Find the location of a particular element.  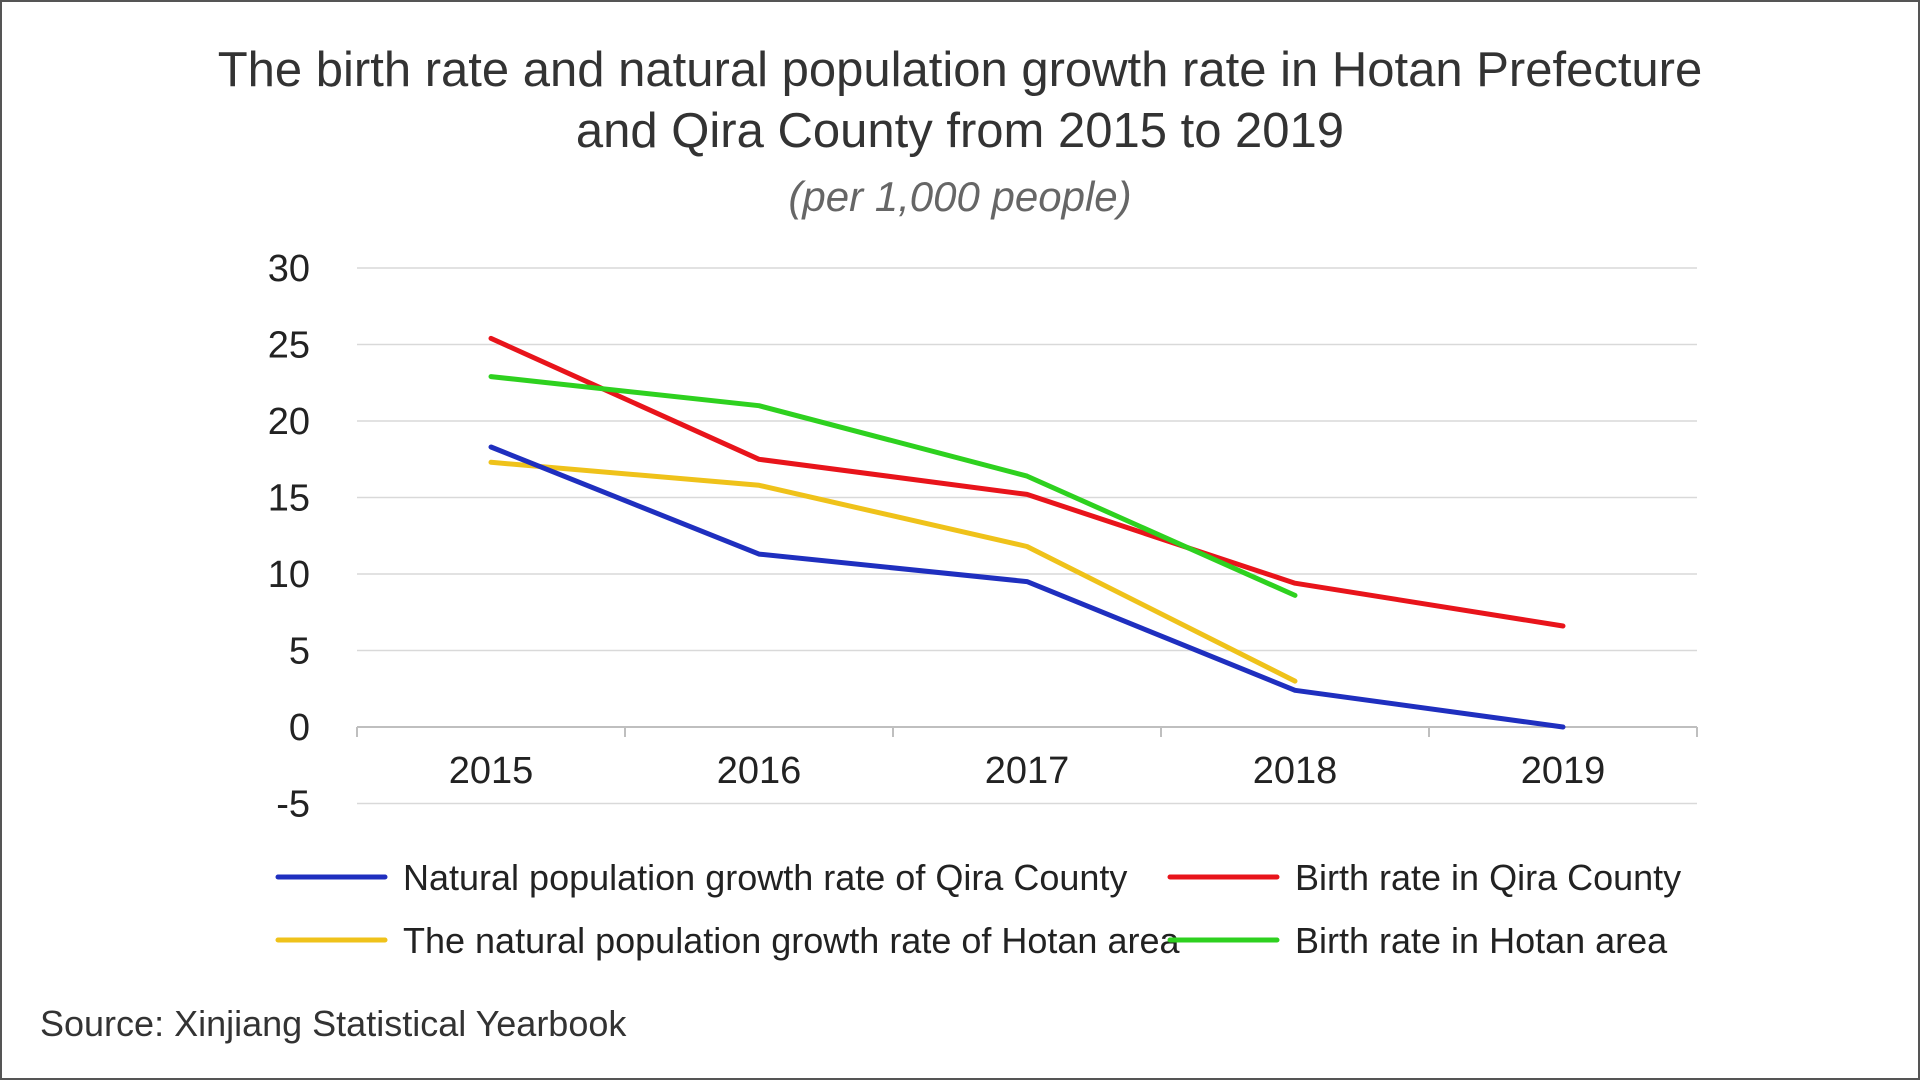

y-tick-label: 20 is located at coordinates (289, 422).